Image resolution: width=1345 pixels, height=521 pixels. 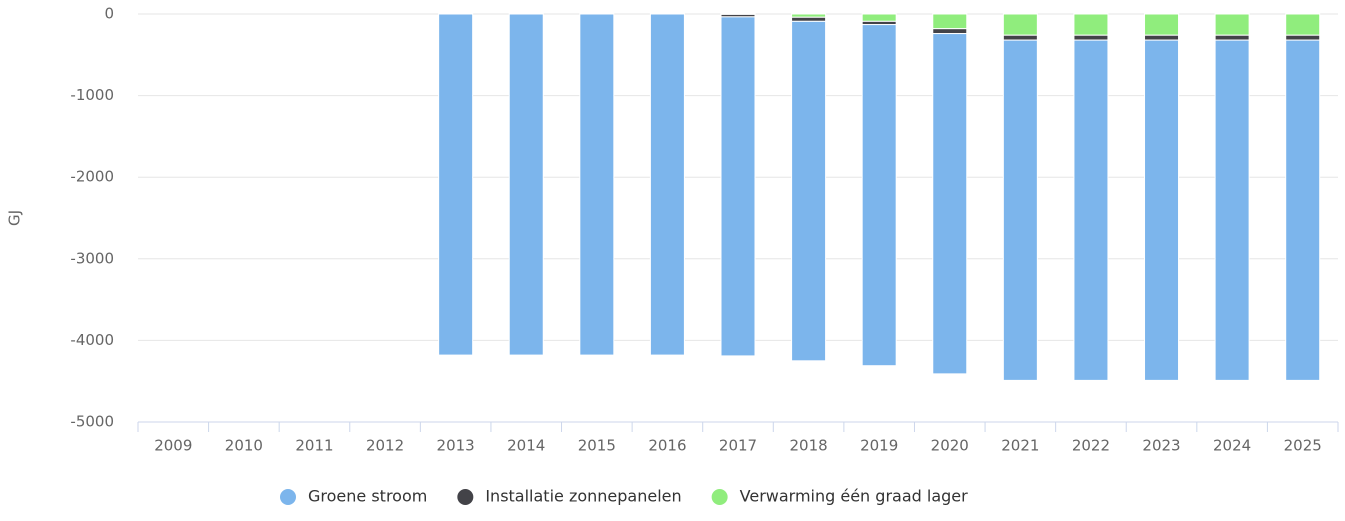 What do you see at coordinates (92, 177) in the screenshot?
I see `y-tick-label: -2000` at bounding box center [92, 177].